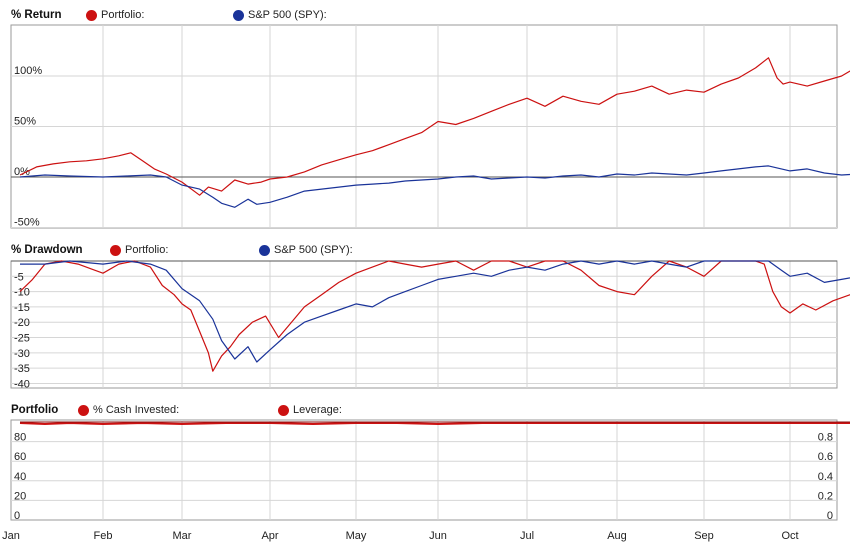 The height and width of the screenshot is (548, 850). What do you see at coordinates (136, 410) in the screenshot?
I see `portfolio-legend-cash-label: % Cash Invested:` at bounding box center [136, 410].